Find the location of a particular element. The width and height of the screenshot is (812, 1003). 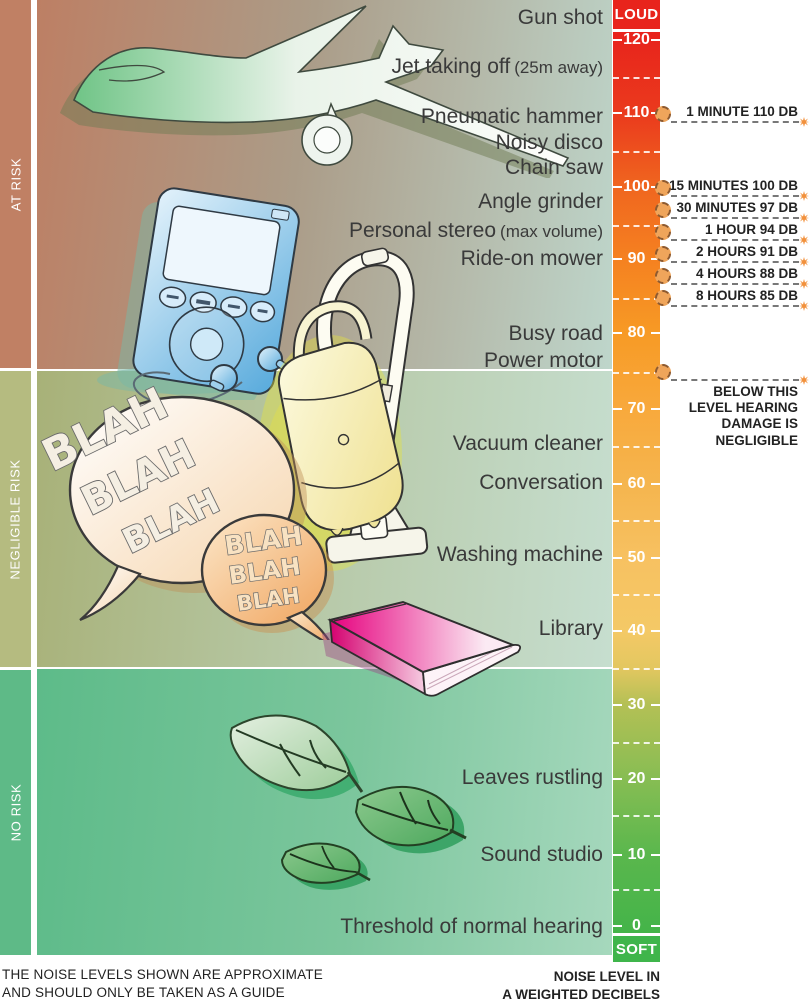

risk-band-label: NO RISK is located at coordinates (15, 812).